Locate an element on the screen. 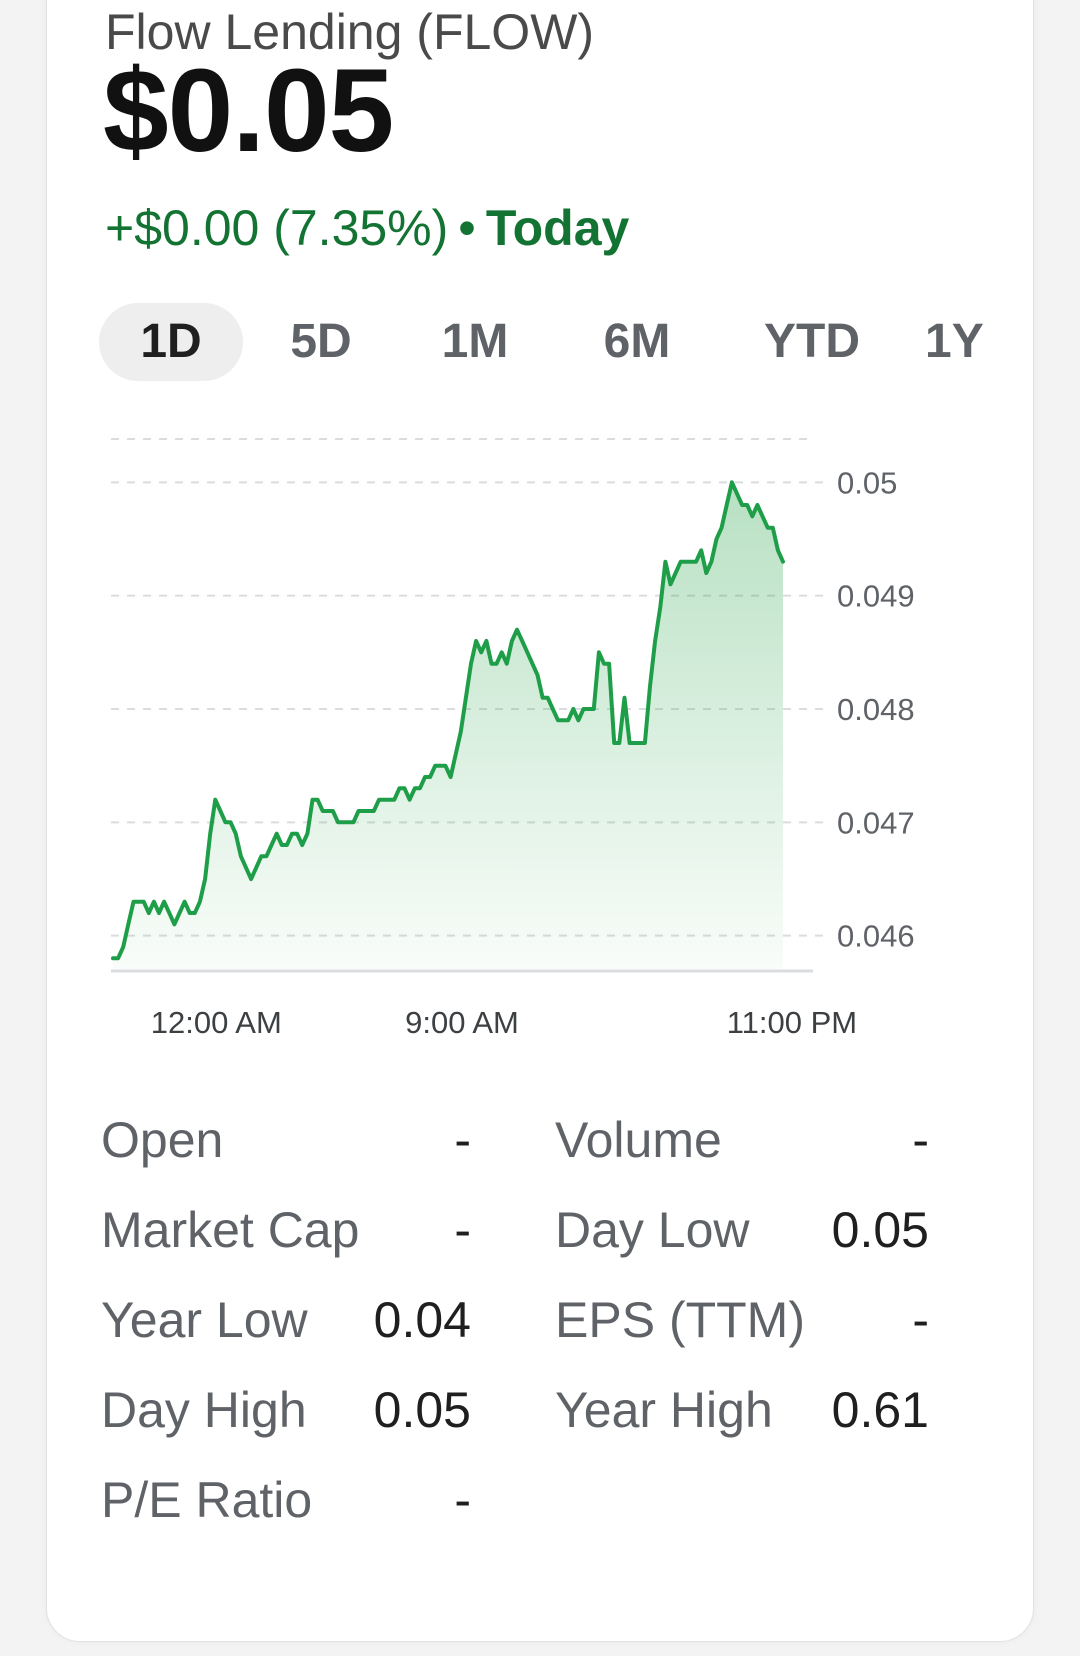 The height and width of the screenshot is (1656, 1080). stat-pe-ratio-value: - is located at coordinates (462, 1500).